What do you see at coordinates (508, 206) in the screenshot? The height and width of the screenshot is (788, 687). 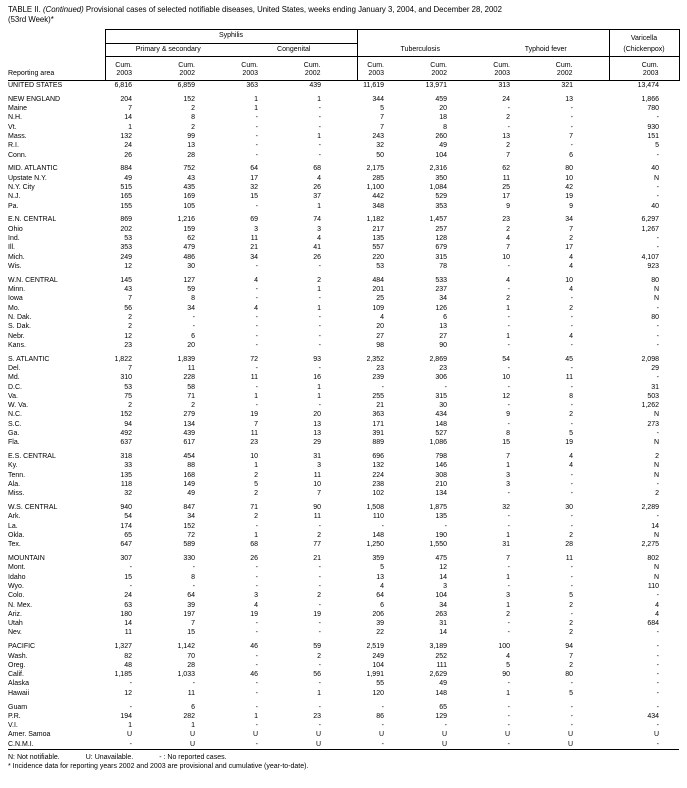 I see `value-cell: 9` at bounding box center [508, 206].